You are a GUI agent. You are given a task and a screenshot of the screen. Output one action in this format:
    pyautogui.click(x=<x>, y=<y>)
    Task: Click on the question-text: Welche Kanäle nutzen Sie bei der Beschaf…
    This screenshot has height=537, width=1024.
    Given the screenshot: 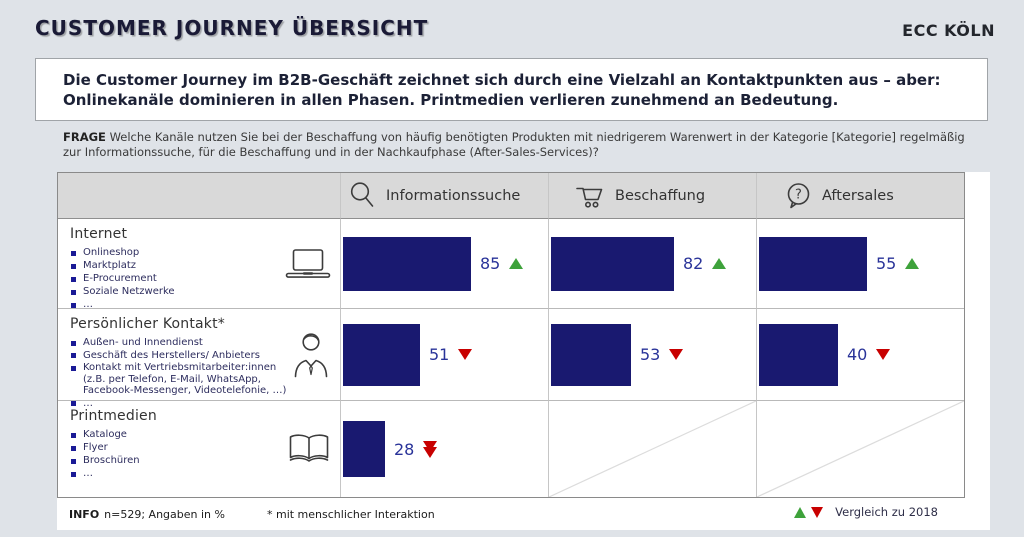 What is the action you would take?
    pyautogui.click(x=514, y=144)
    